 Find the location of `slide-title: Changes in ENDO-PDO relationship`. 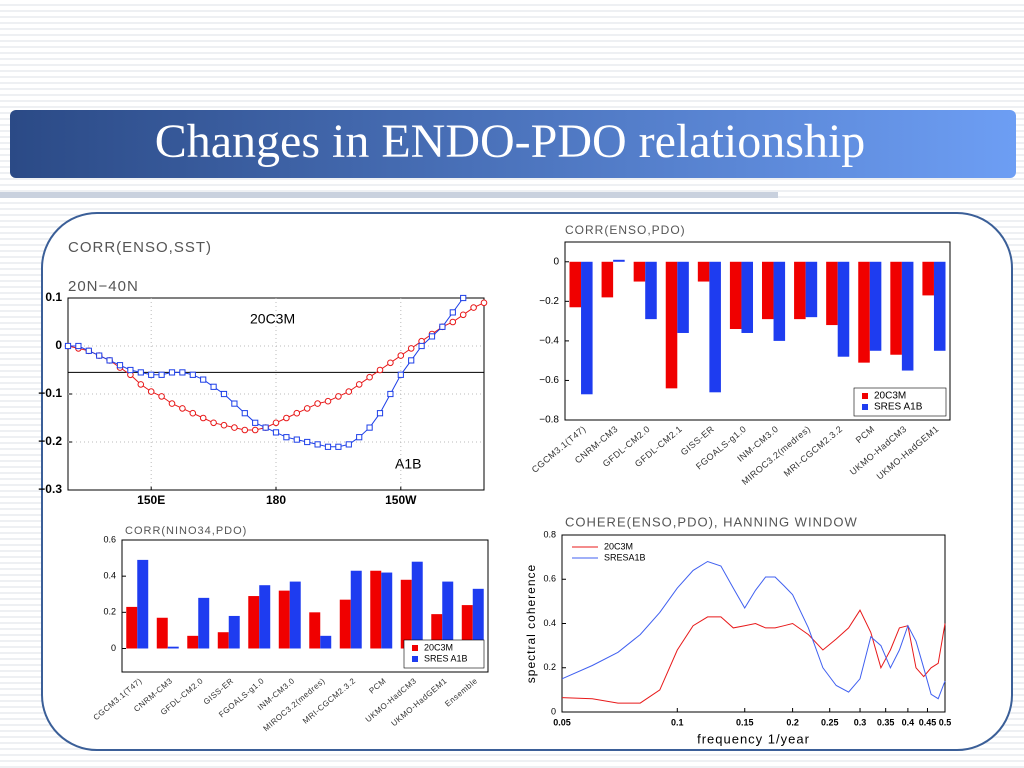

slide-title: Changes in ENDO-PDO relationship is located at coordinates (510, 141).